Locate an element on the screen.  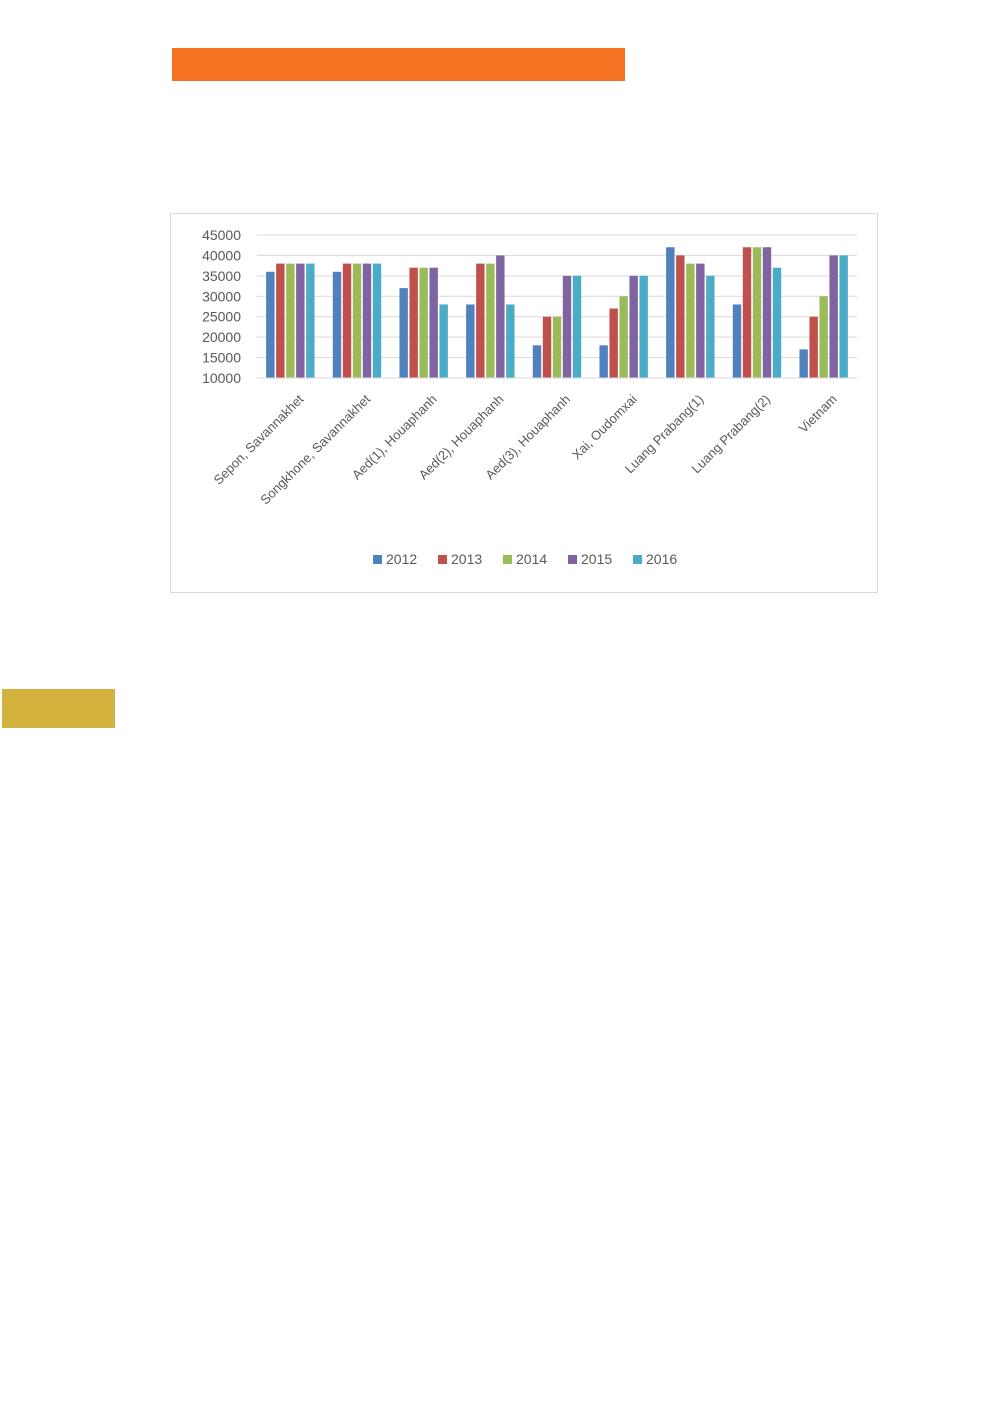
x-category-label: Xai, Oudomxai is located at coordinates (604, 426).